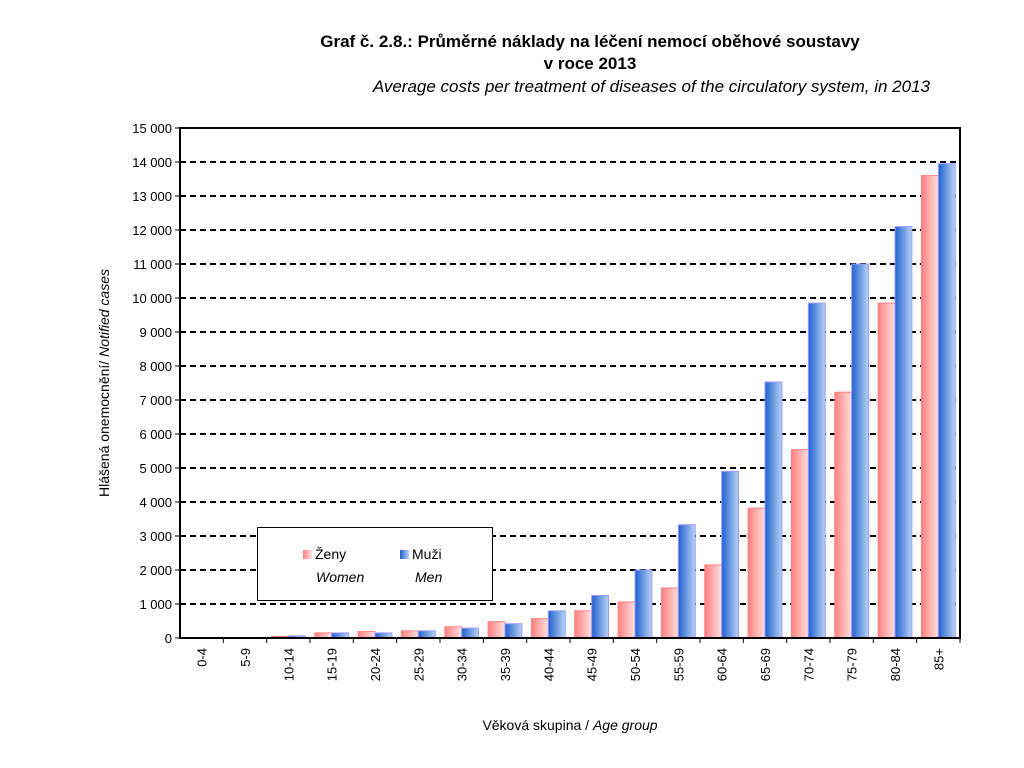 The width and height of the screenshot is (1024, 768). I want to click on x-tick-label: 45-49, so click(592, 664).